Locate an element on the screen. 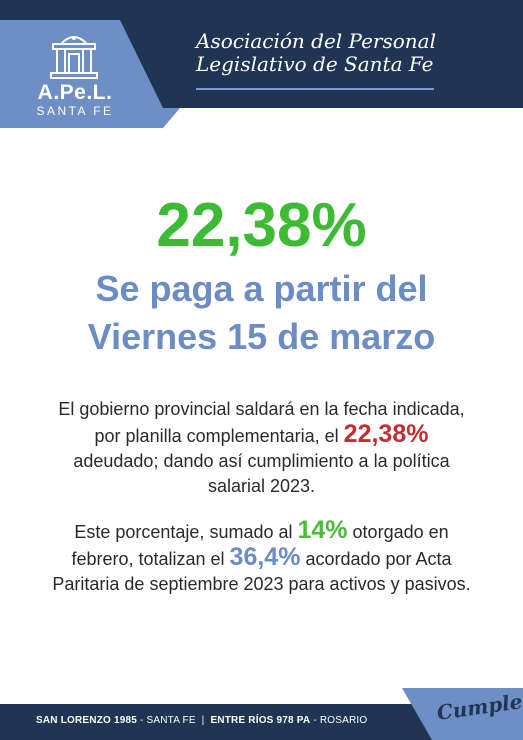  headline-line2: Viernes 15 de marzo is located at coordinates (261, 336).